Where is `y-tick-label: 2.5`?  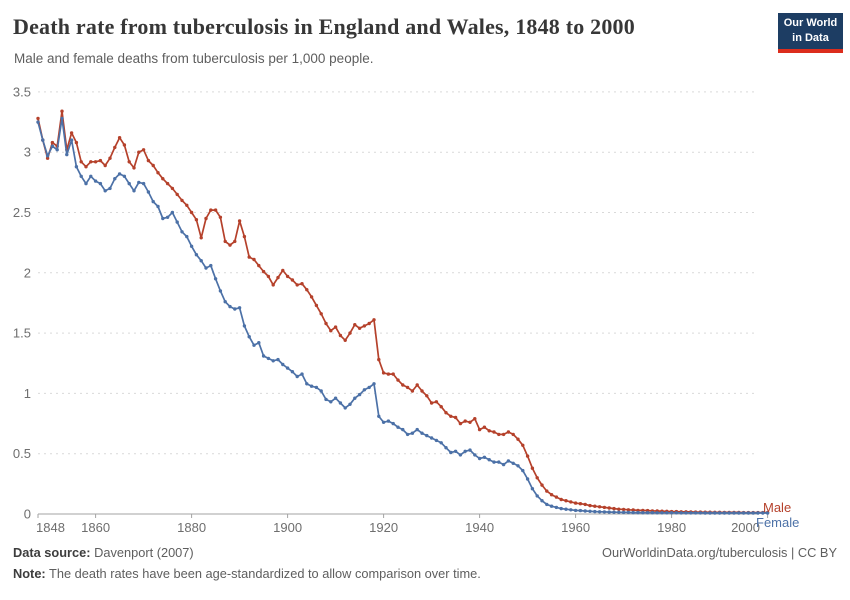
y-tick-label: 2.5 is located at coordinates (22, 212).